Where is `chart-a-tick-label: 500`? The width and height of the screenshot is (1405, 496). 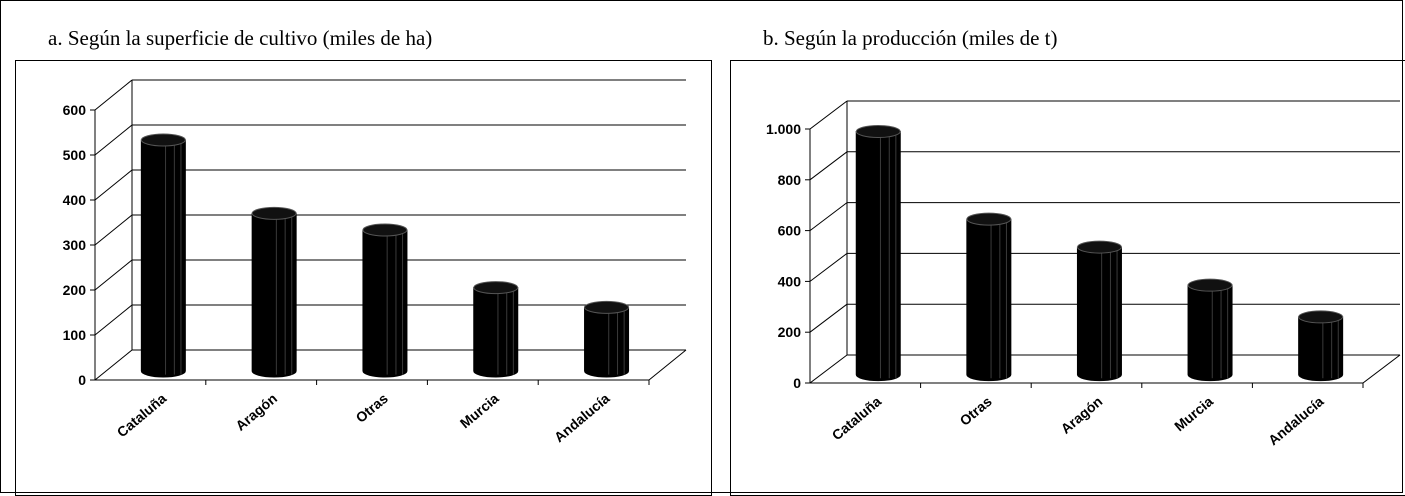
chart-a-tick-label: 500 is located at coordinates (75, 155).